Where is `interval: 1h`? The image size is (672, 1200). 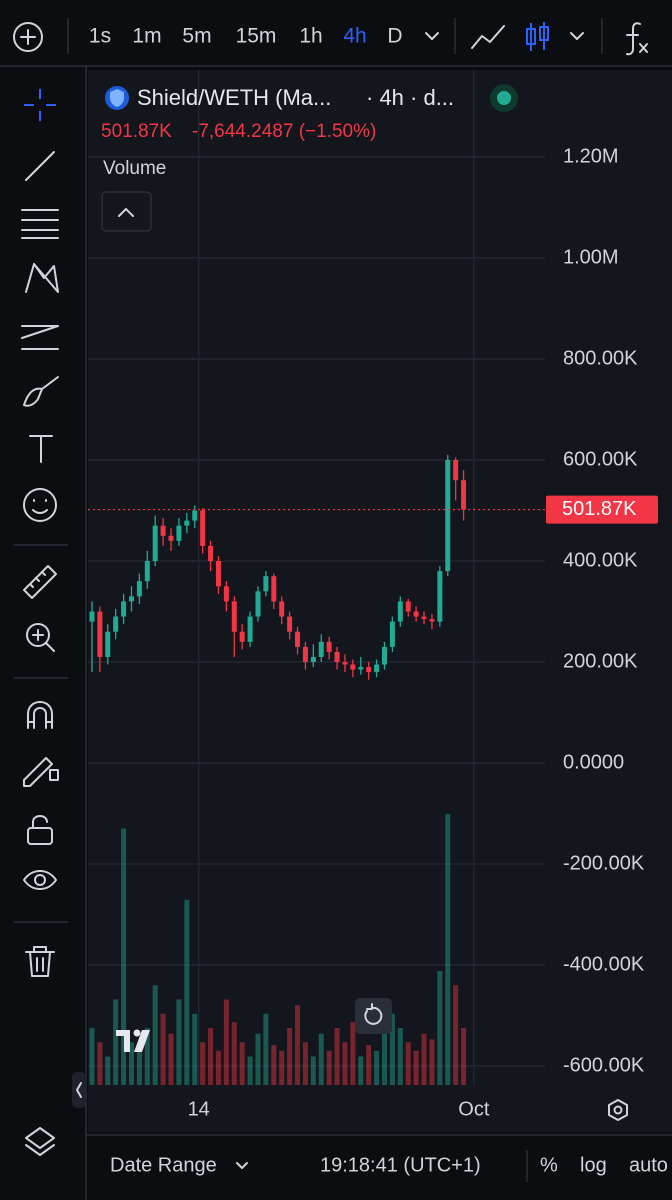
interval: 1h is located at coordinates (310, 36).